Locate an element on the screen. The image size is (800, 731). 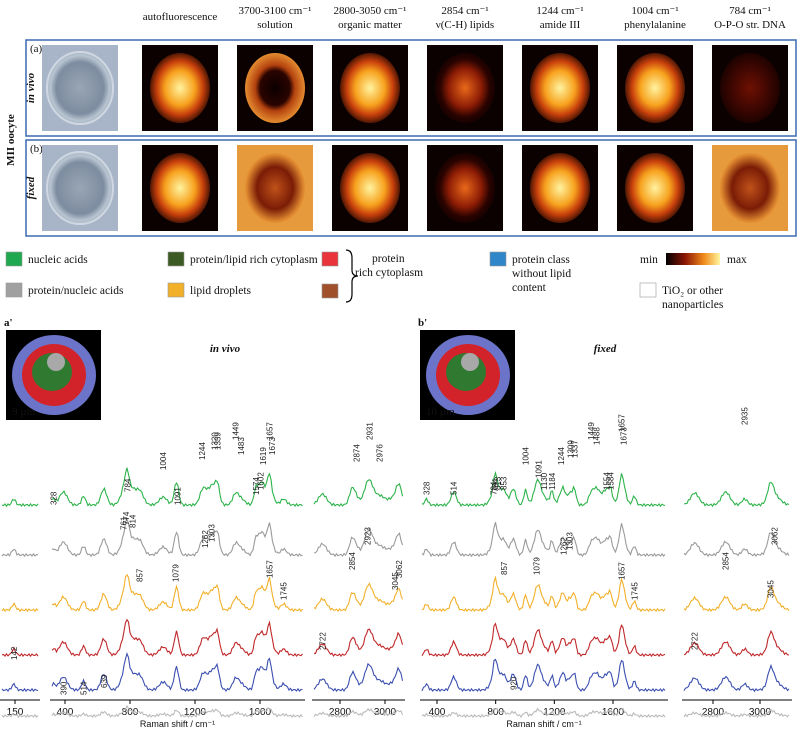
peak-label: 1574 is located at coordinates (256, 486).